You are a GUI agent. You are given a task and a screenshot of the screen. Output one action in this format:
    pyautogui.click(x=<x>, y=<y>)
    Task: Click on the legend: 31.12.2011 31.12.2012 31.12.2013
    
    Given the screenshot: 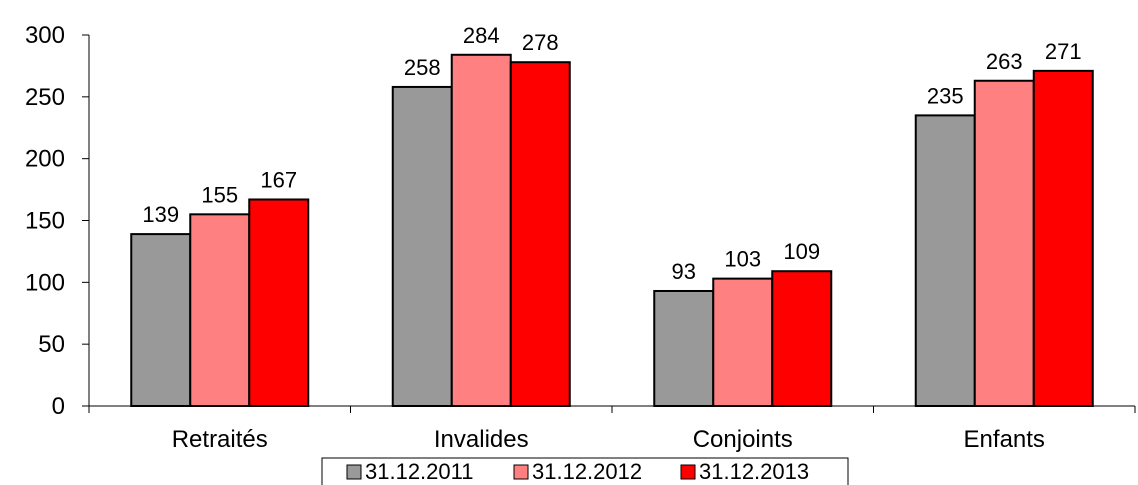 What is the action you would take?
    pyautogui.click(x=585, y=471)
    